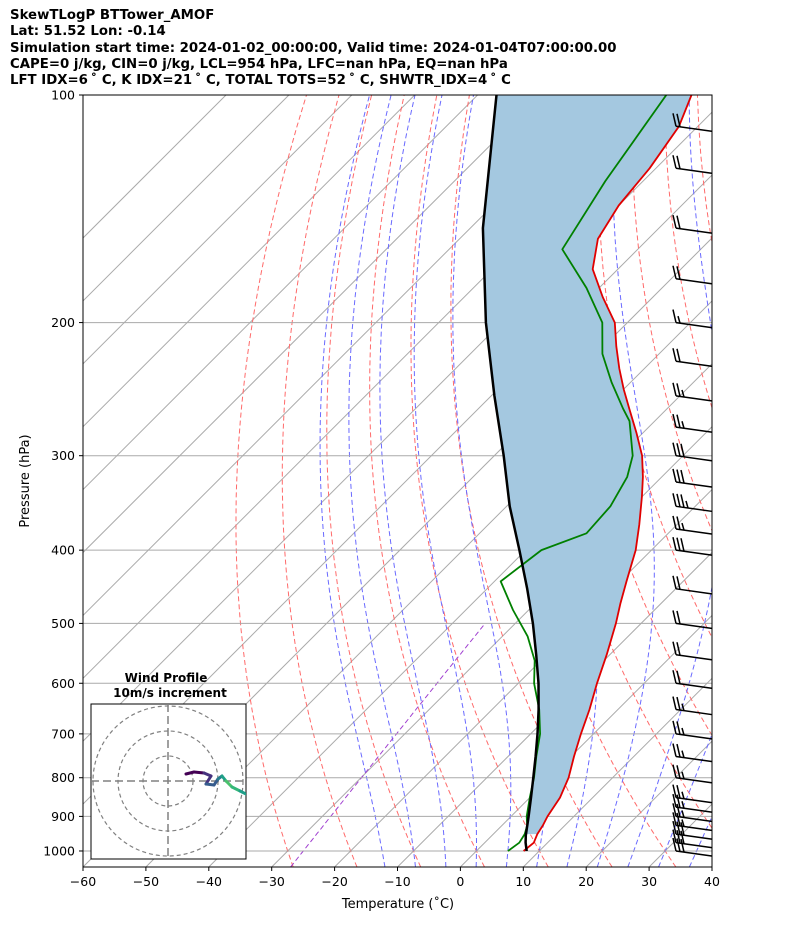 The width and height of the screenshot is (794, 937). I want to click on location-text: Lat: 51.52 Lon: -0.14, so click(88, 32).